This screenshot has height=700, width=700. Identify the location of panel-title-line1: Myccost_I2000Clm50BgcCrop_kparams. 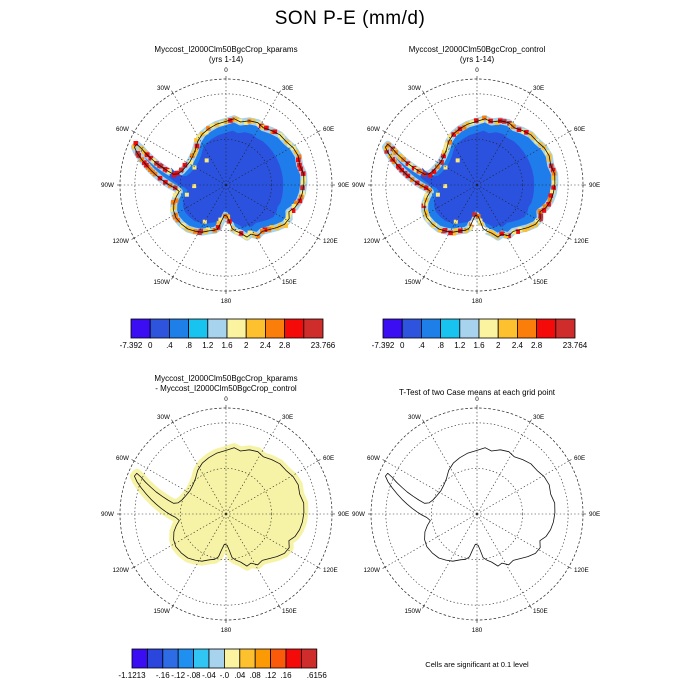
(226, 378).